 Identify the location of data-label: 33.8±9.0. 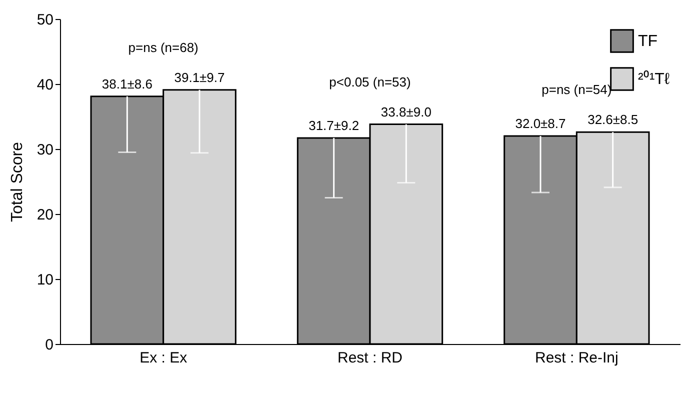
(406, 112).